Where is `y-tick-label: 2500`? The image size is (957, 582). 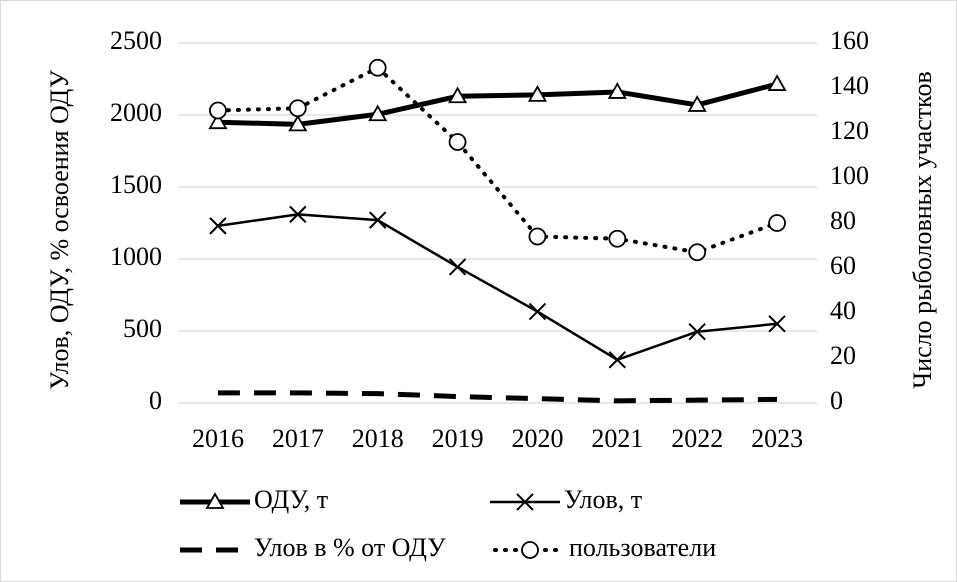 y-tick-label: 2500 is located at coordinates (136, 40).